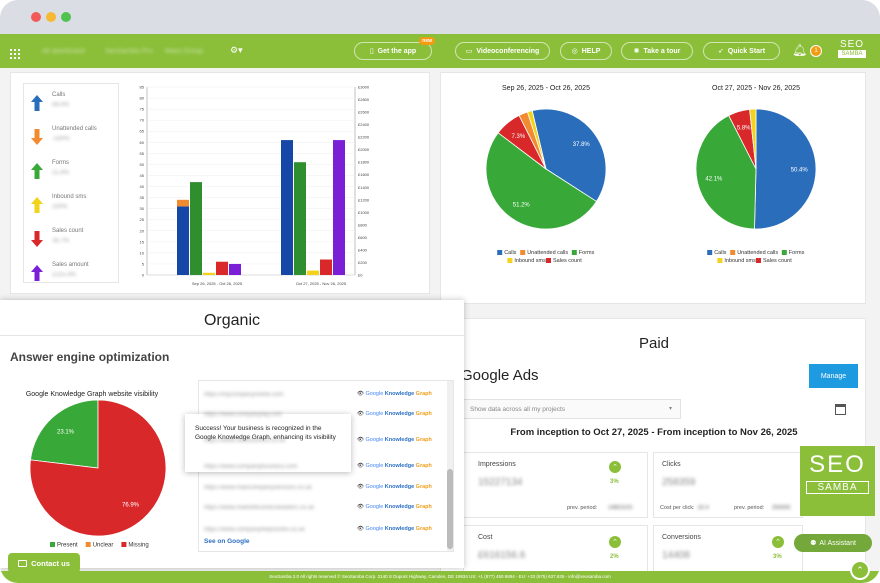 The height and width of the screenshot is (583, 880). What do you see at coordinates (75, 275) in the screenshot?
I see `legend-item: Sales amount 1215.3%` at bounding box center [75, 275].